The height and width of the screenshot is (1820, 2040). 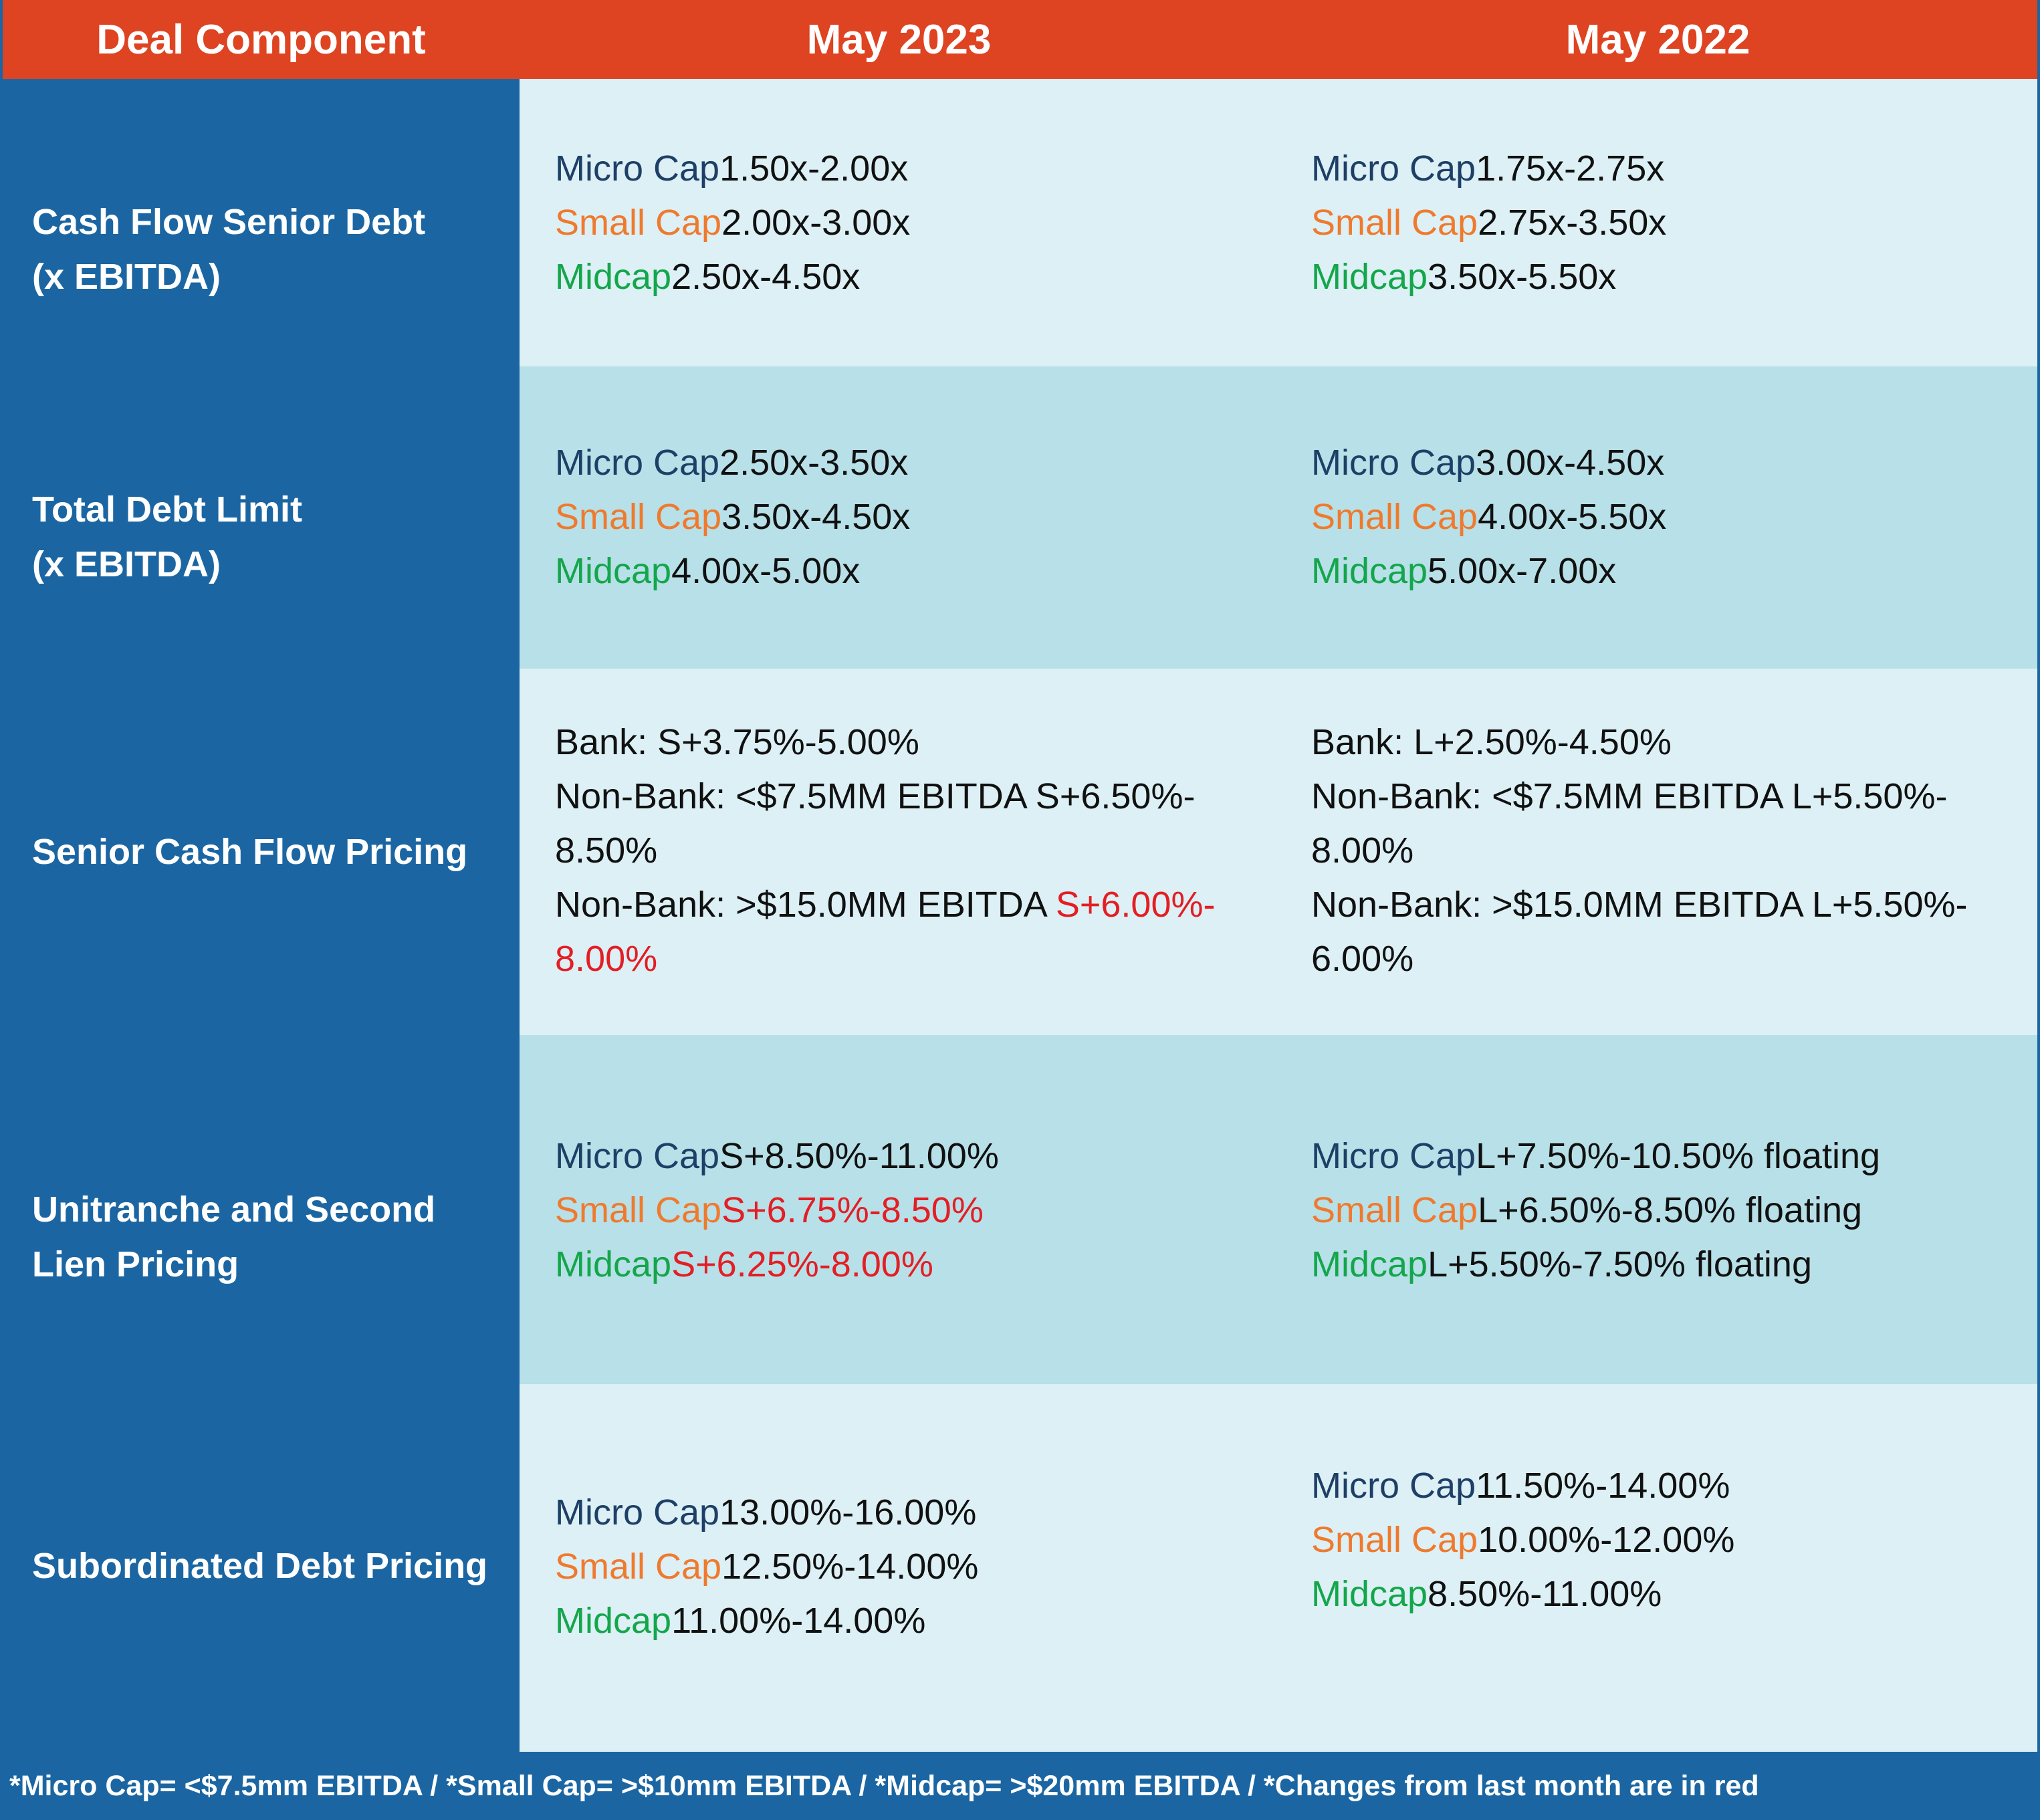 What do you see at coordinates (876, 796) in the screenshot?
I see `non-bank-small-pricing: Non-Bank: <$7.5MM EBITDA S+6.50%-` at bounding box center [876, 796].